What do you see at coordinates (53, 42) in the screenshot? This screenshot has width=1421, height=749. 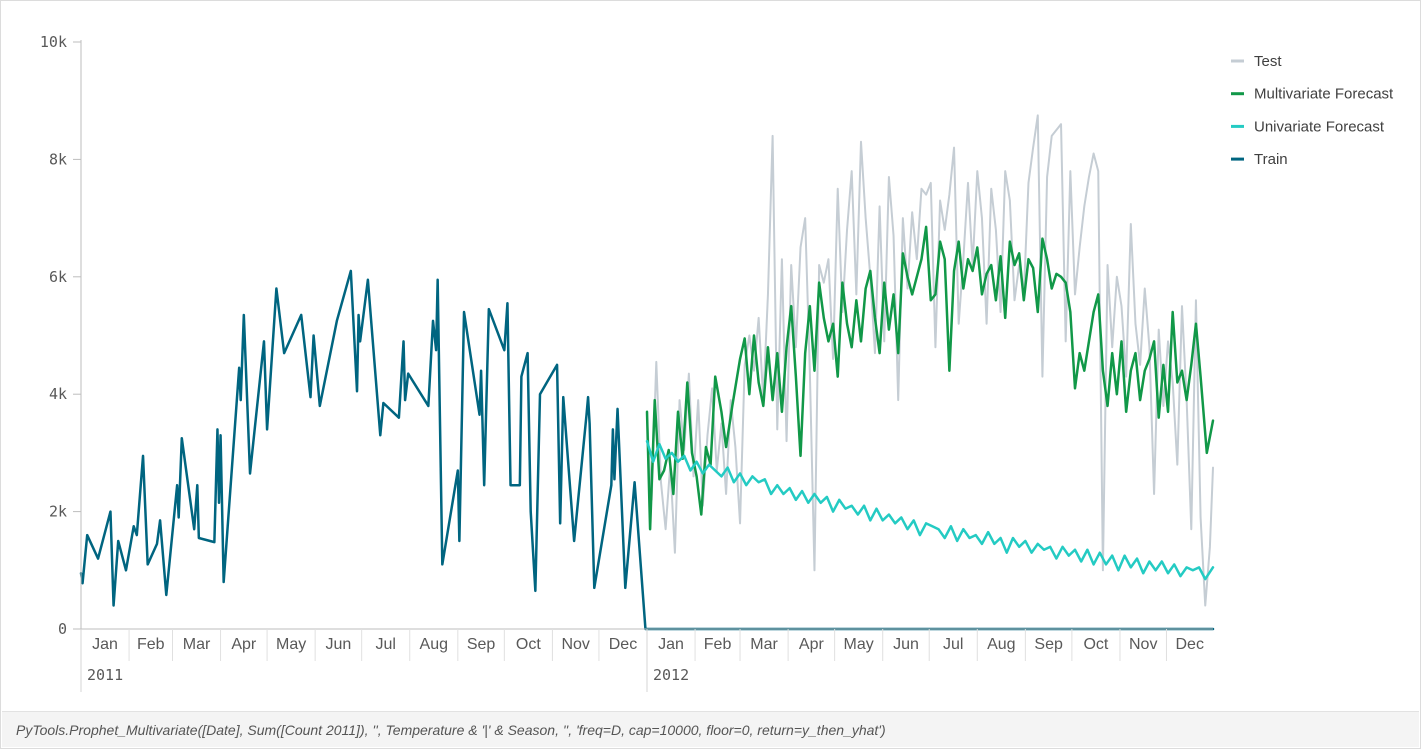 I see `y-tick-label: 10k` at bounding box center [53, 42].